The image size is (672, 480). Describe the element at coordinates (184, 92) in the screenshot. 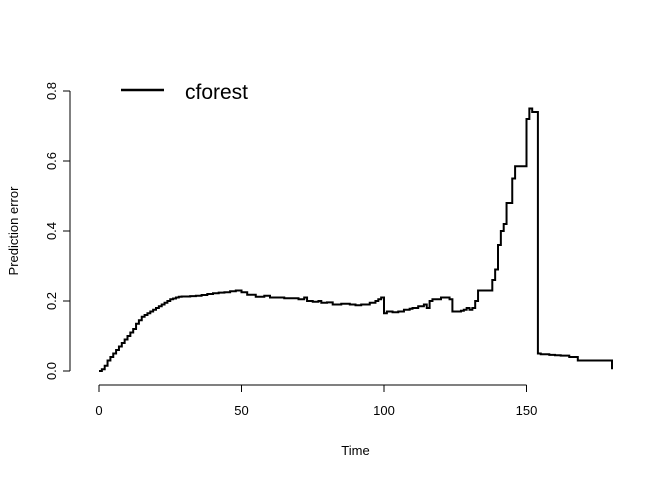

I see `legend: cforest` at that location.